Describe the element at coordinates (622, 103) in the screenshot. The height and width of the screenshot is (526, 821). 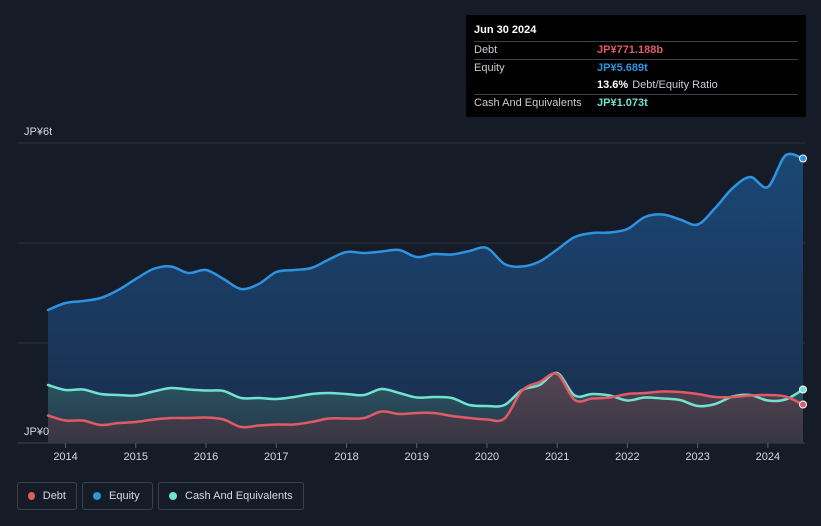
I see `tooltip-cash-value: JP¥1.073t` at that location.